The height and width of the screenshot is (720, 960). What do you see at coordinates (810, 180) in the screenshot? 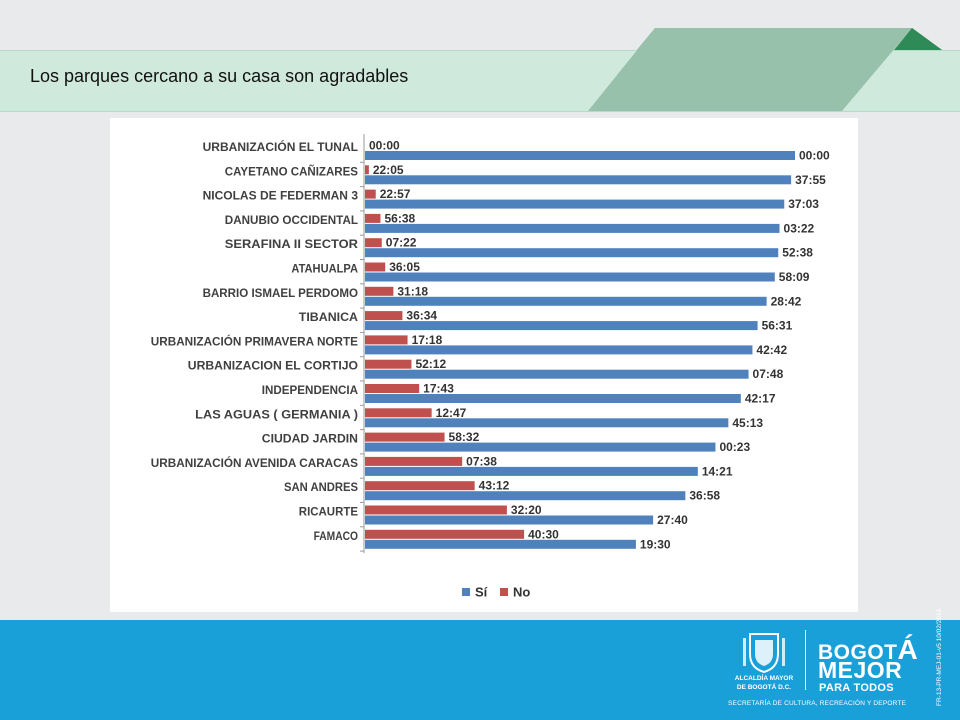
I see `data-label-si: 37:55` at bounding box center [810, 180].